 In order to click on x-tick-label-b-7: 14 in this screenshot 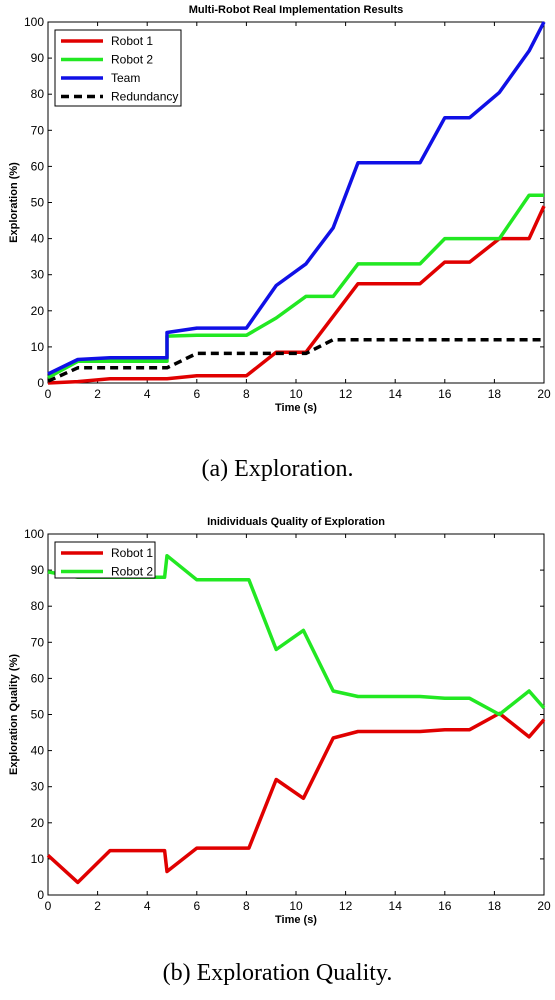, I will do `click(396, 906)`.